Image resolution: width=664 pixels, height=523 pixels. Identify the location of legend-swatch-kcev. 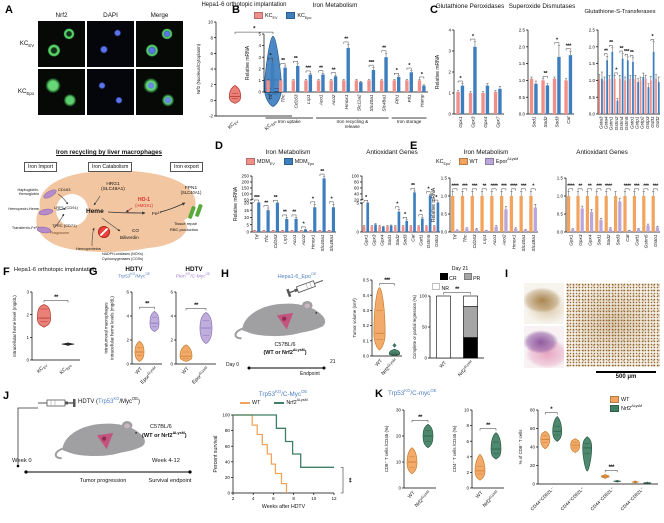
(258, 15).